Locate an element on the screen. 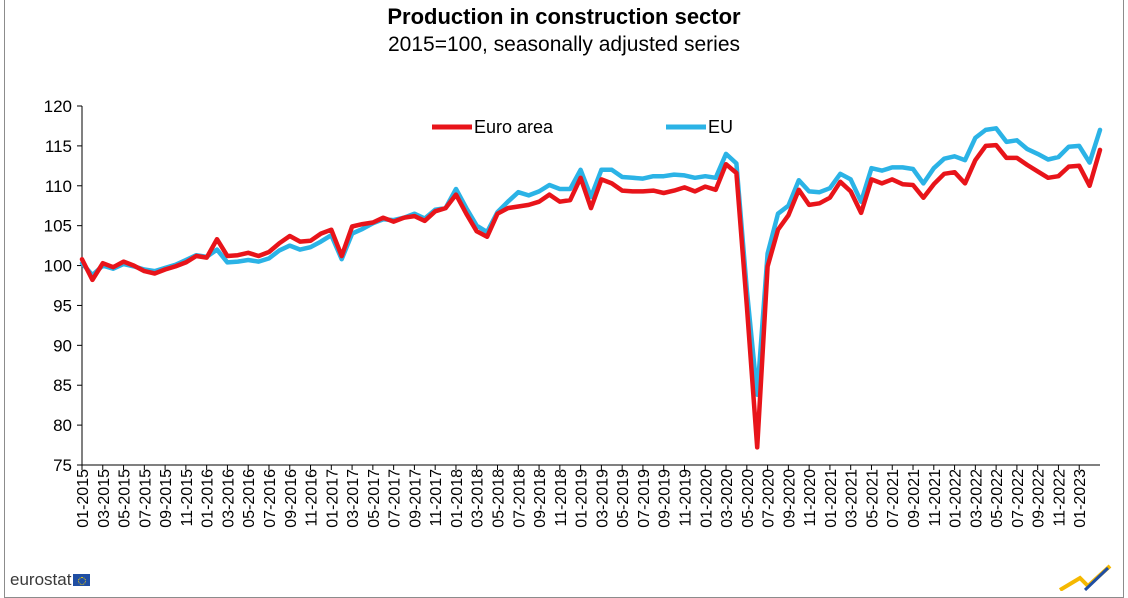  x-tick-label: 11-2022 is located at coordinates (1059, 498).